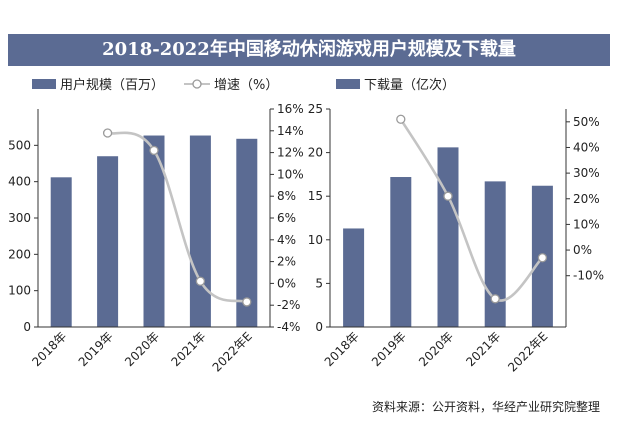 The image size is (618, 426). What do you see at coordinates (586, 147) in the screenshot?
I see `y2-tick-label: 40%` at bounding box center [586, 147].